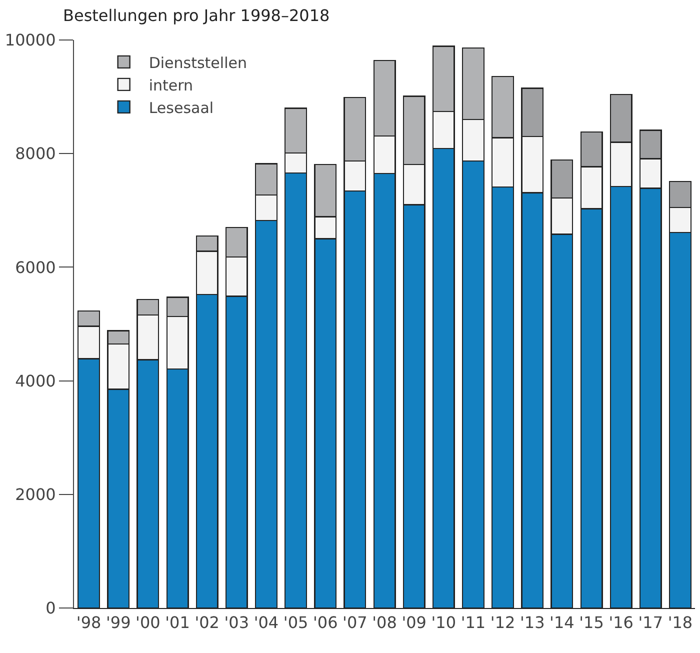  What do you see at coordinates (266, 622) in the screenshot?
I see `x-tick-label: '04` at bounding box center [266, 622].